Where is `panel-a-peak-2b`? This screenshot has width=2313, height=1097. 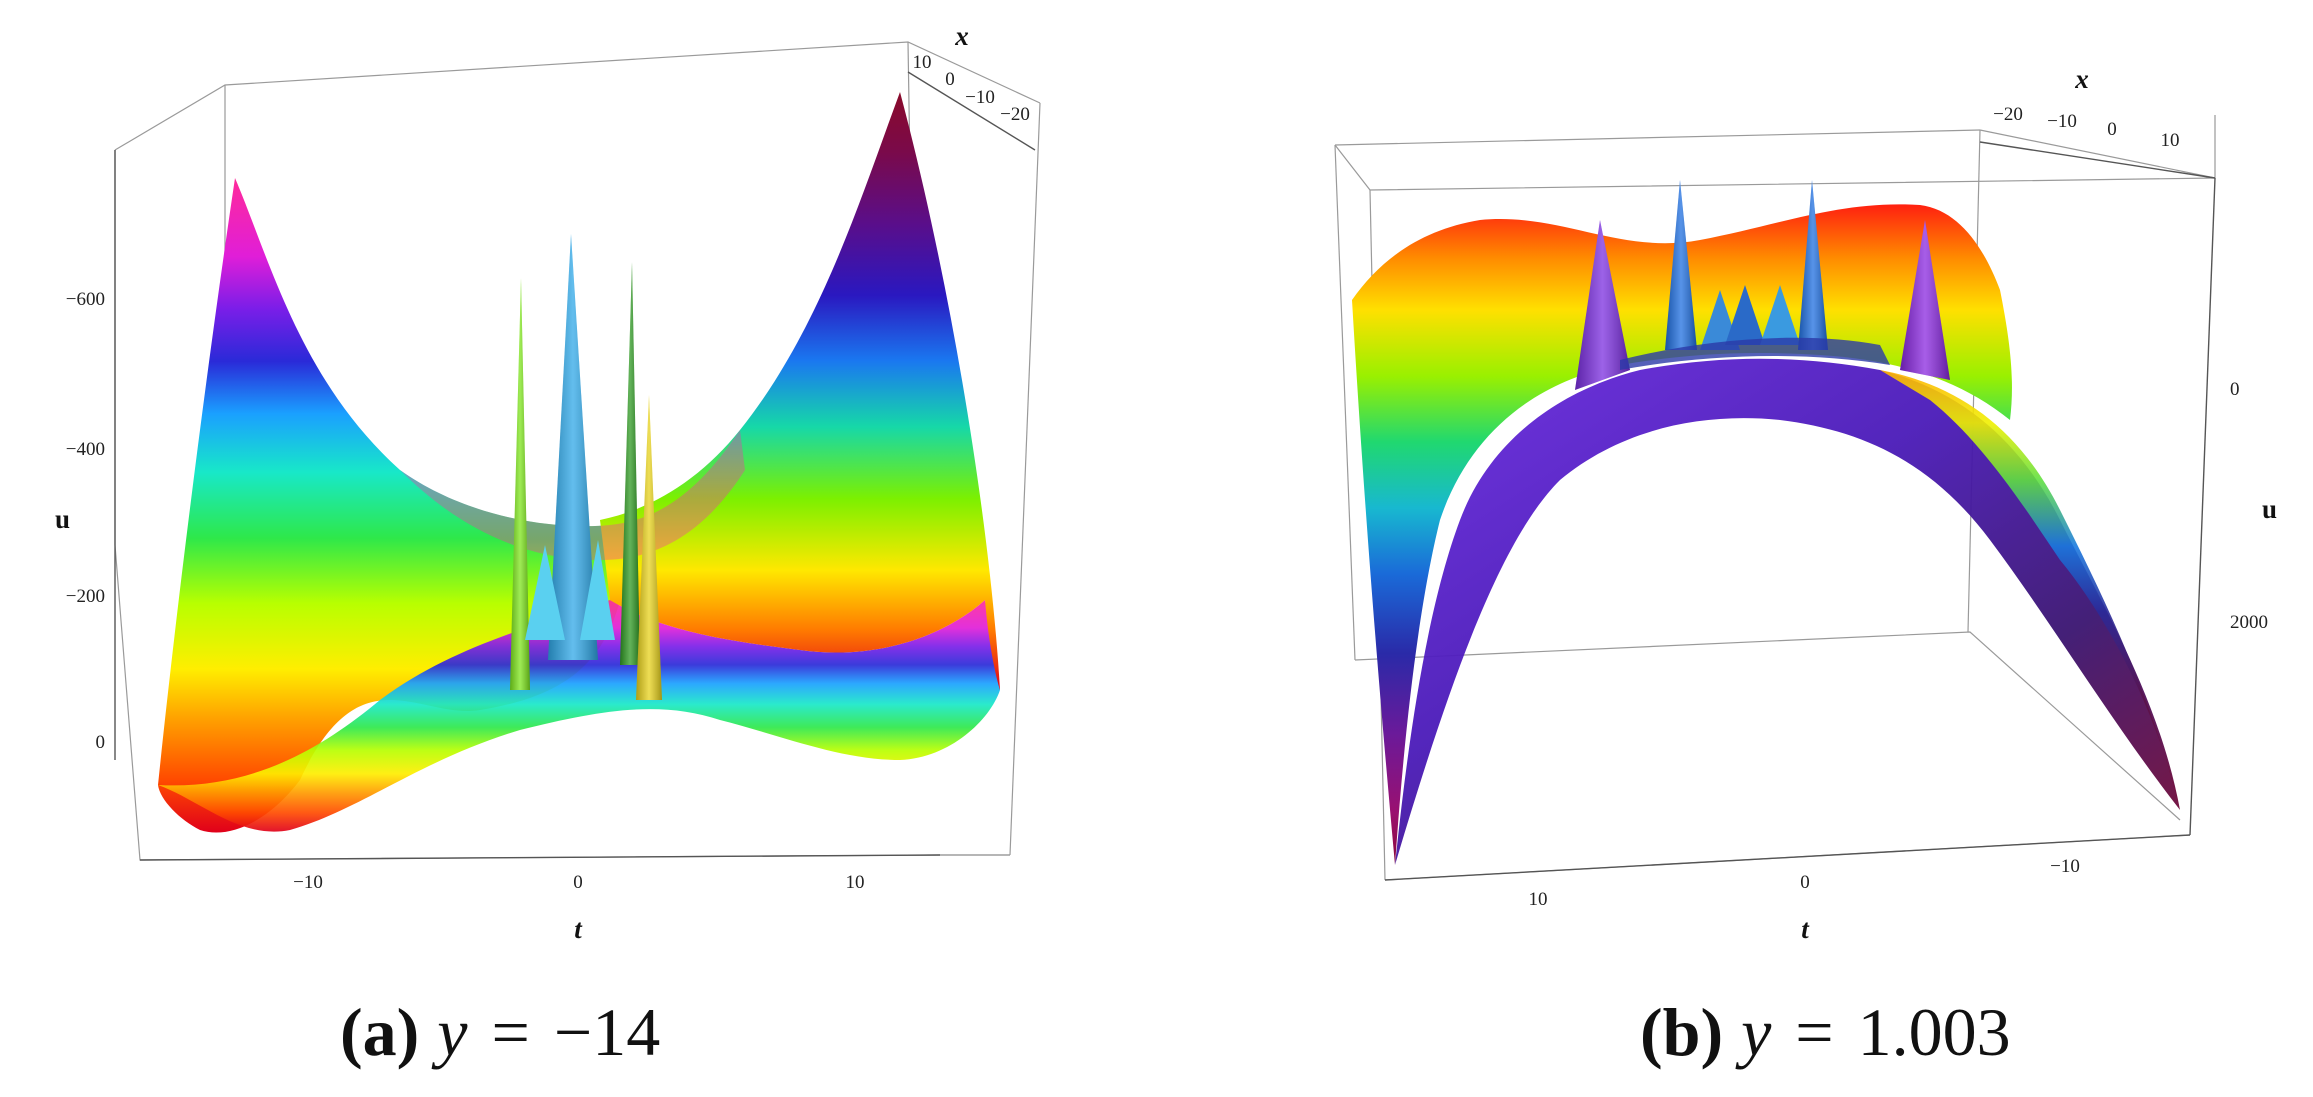
panel-a-peak-2b is located at coordinates (570, 590).